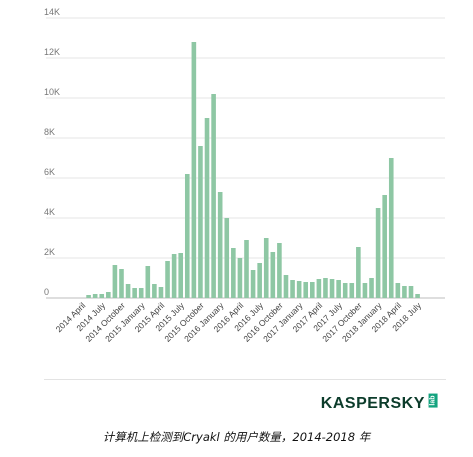  Describe the element at coordinates (52, 92) in the screenshot. I see `y-tick-label: 10K` at that location.